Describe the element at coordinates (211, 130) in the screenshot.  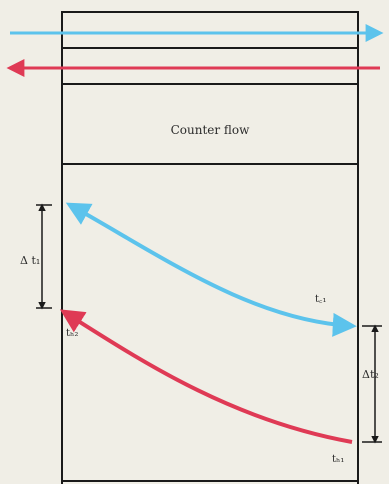
I see `diagram-title: Counter flow` at that location.